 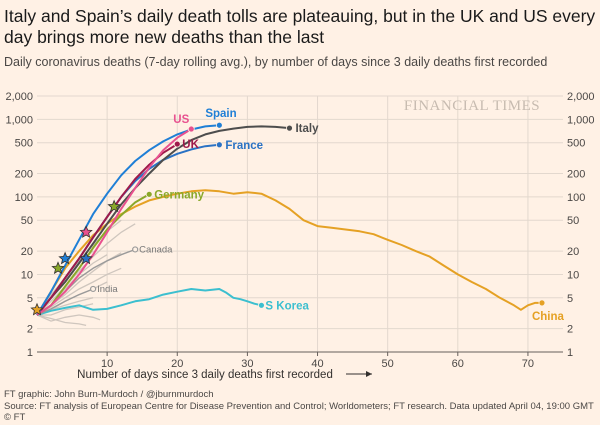 I want to click on x-tick-label: 20, so click(x=177, y=364).